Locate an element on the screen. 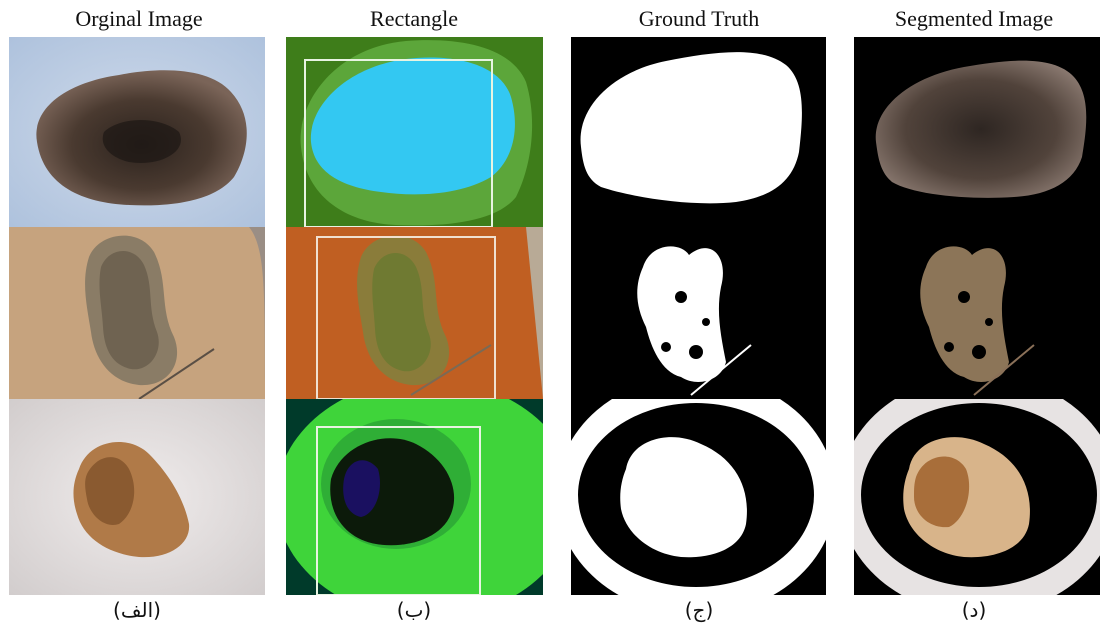  column-title-rectangle: Rectangle is located at coordinates (414, 18).